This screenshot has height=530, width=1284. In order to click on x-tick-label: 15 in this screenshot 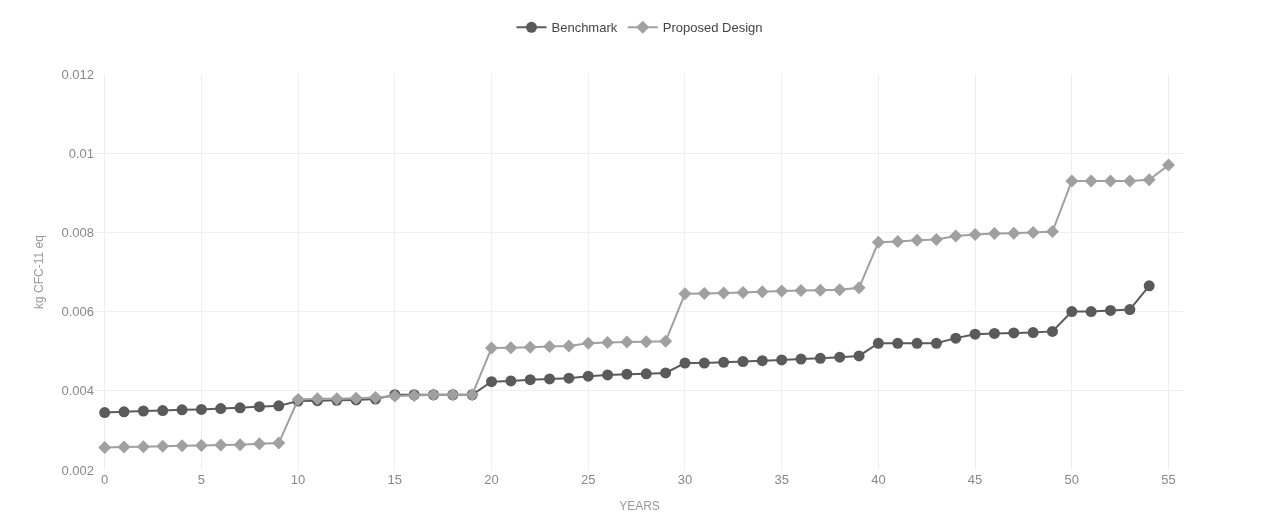, I will do `click(395, 479)`.